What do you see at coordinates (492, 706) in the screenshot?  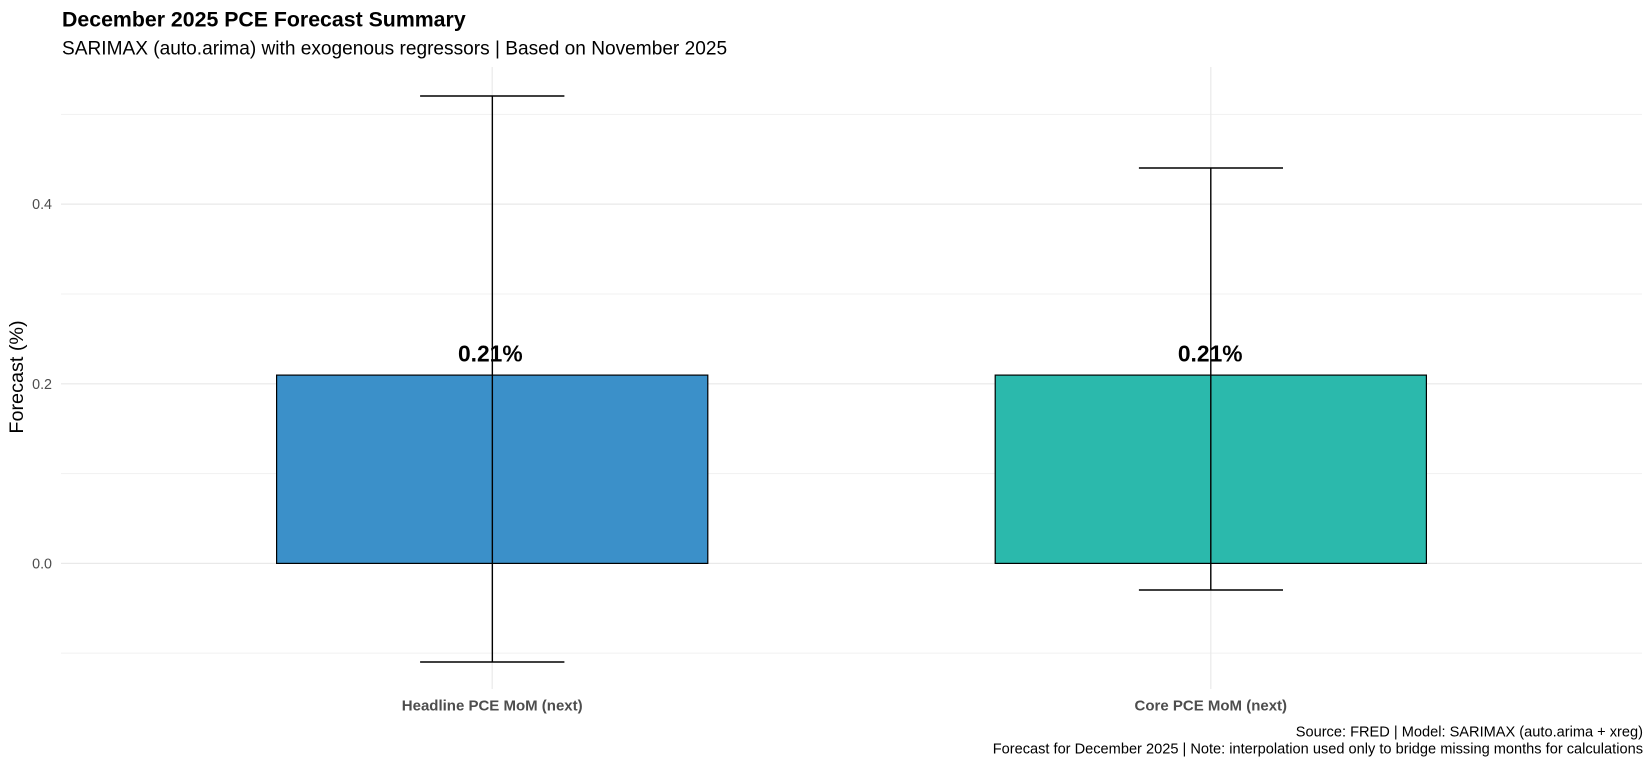 I see `svg-text: Headline PCE MoM (next)` at bounding box center [492, 706].